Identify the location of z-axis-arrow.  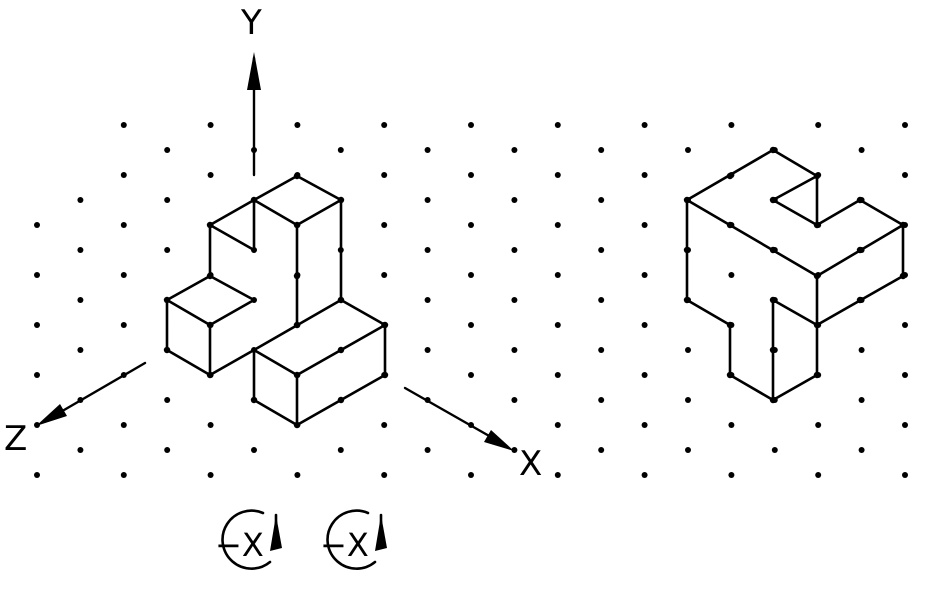
(98, 390).